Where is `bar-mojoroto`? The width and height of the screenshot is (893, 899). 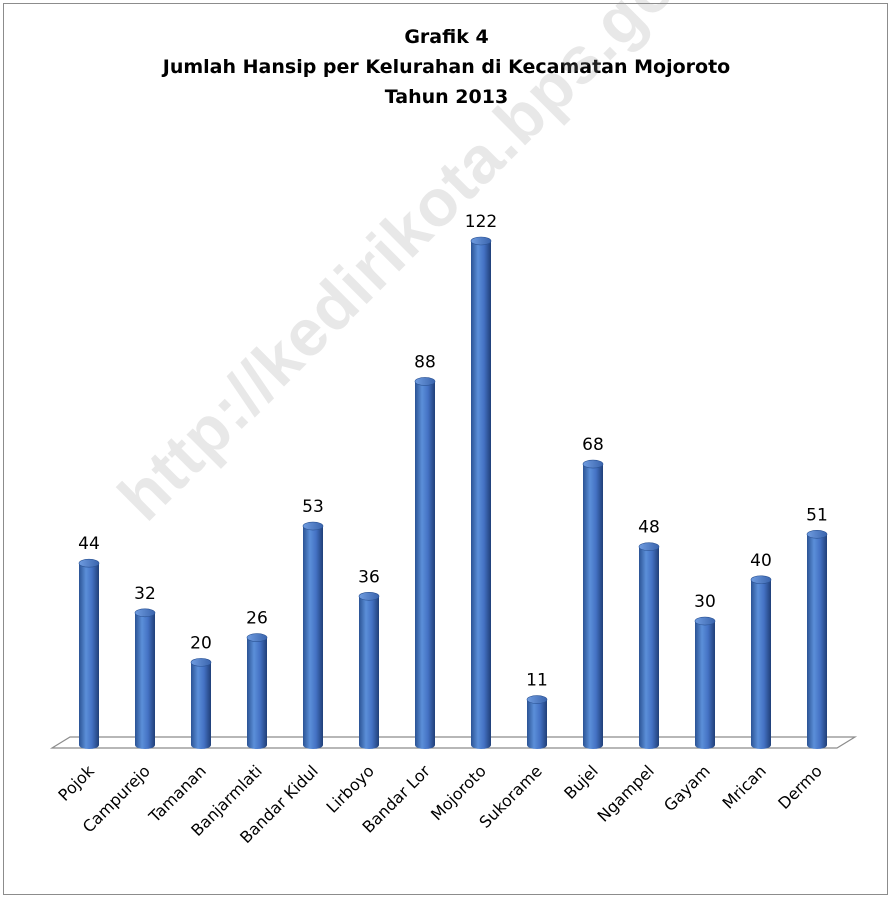
bar-mojoroto is located at coordinates (481, 492).